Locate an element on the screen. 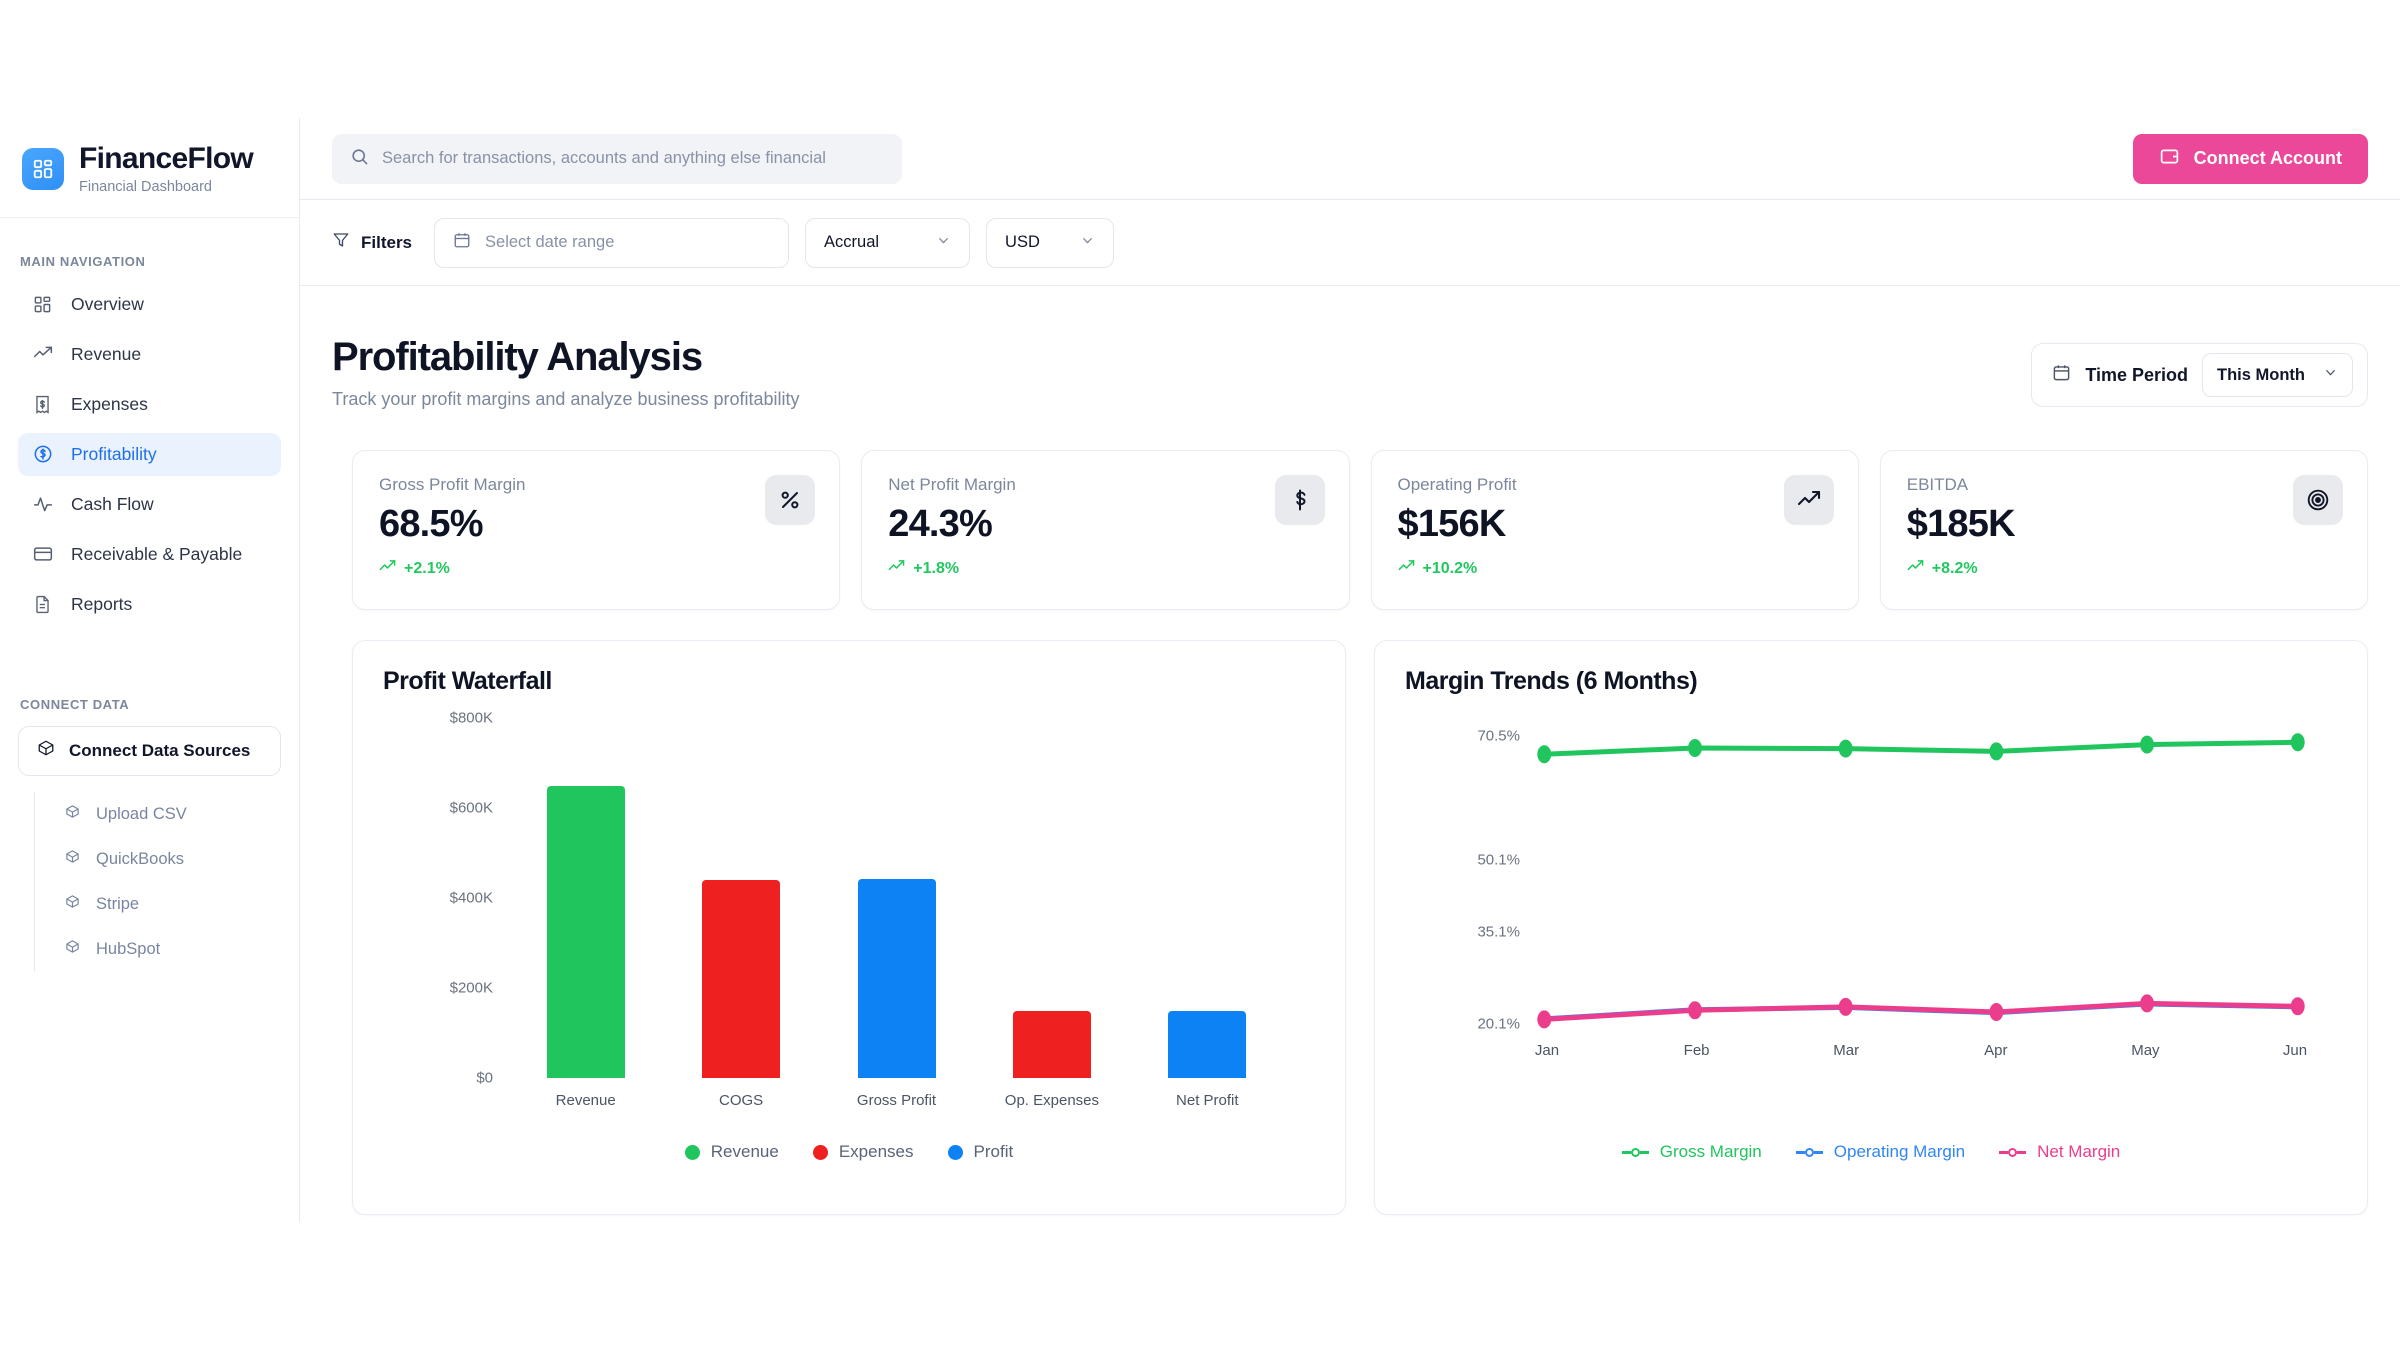 The height and width of the screenshot is (1350, 2400). kpi-card-gross-profit-margin: Gross Profit Margin 68.5% +2.1% is located at coordinates (596, 530).